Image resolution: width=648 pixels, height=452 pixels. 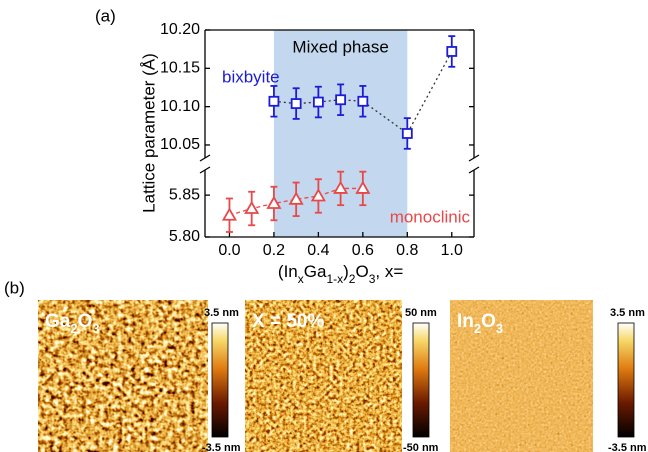 I want to click on text-part: In, so click(x=465, y=321).